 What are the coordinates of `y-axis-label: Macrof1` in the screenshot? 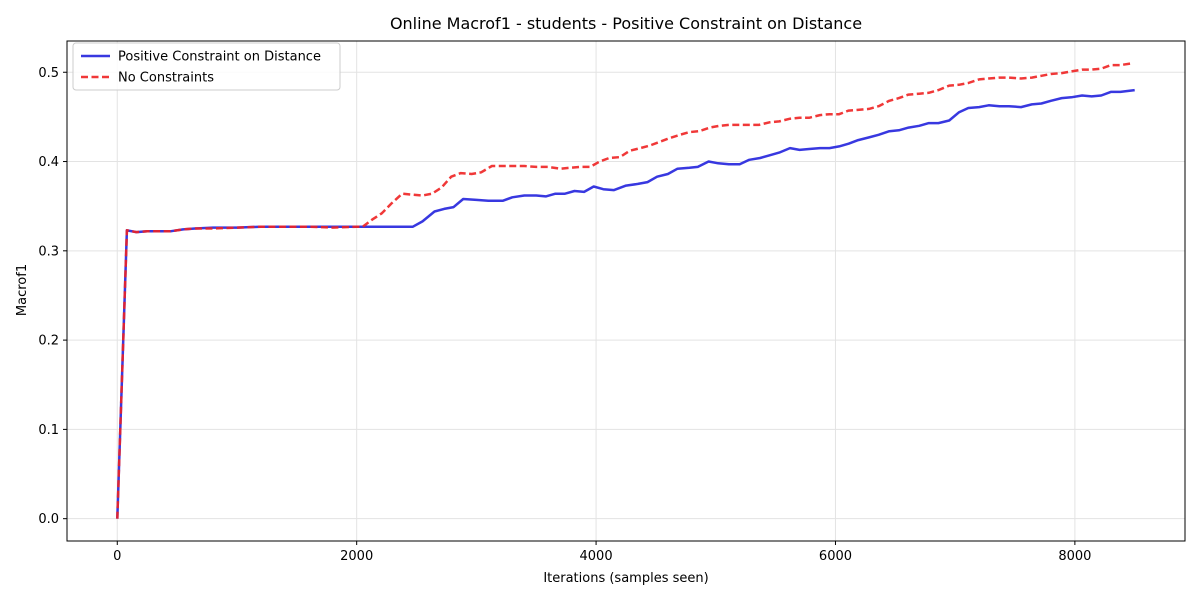 It's located at (22, 290).